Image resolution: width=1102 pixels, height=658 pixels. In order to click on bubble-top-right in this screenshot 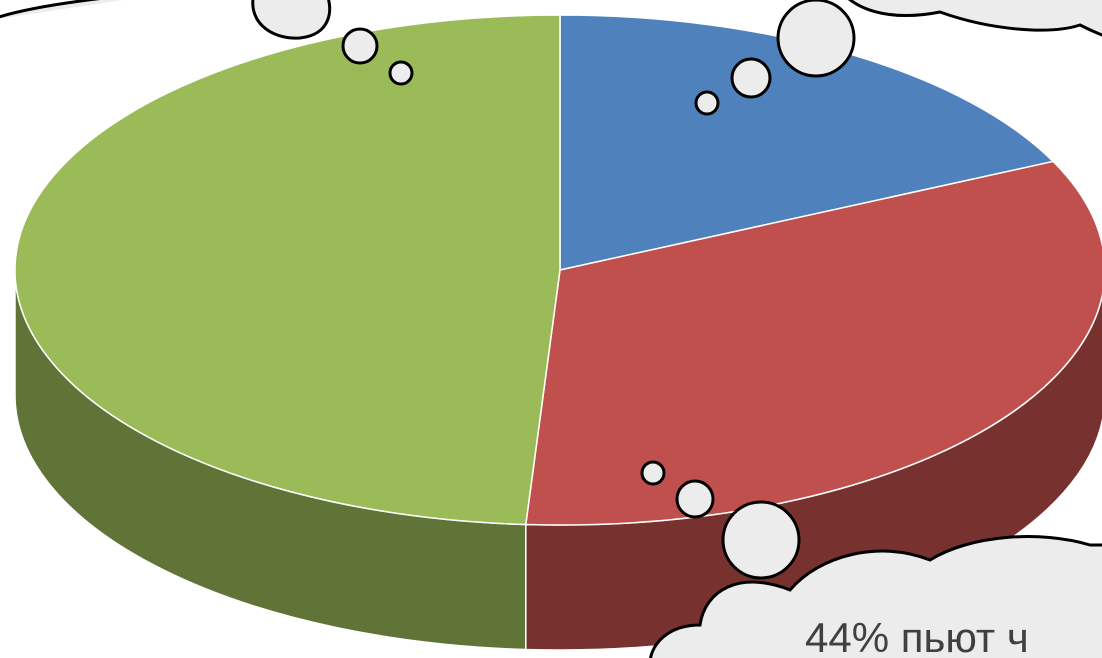, I will do `click(975, 18)`.